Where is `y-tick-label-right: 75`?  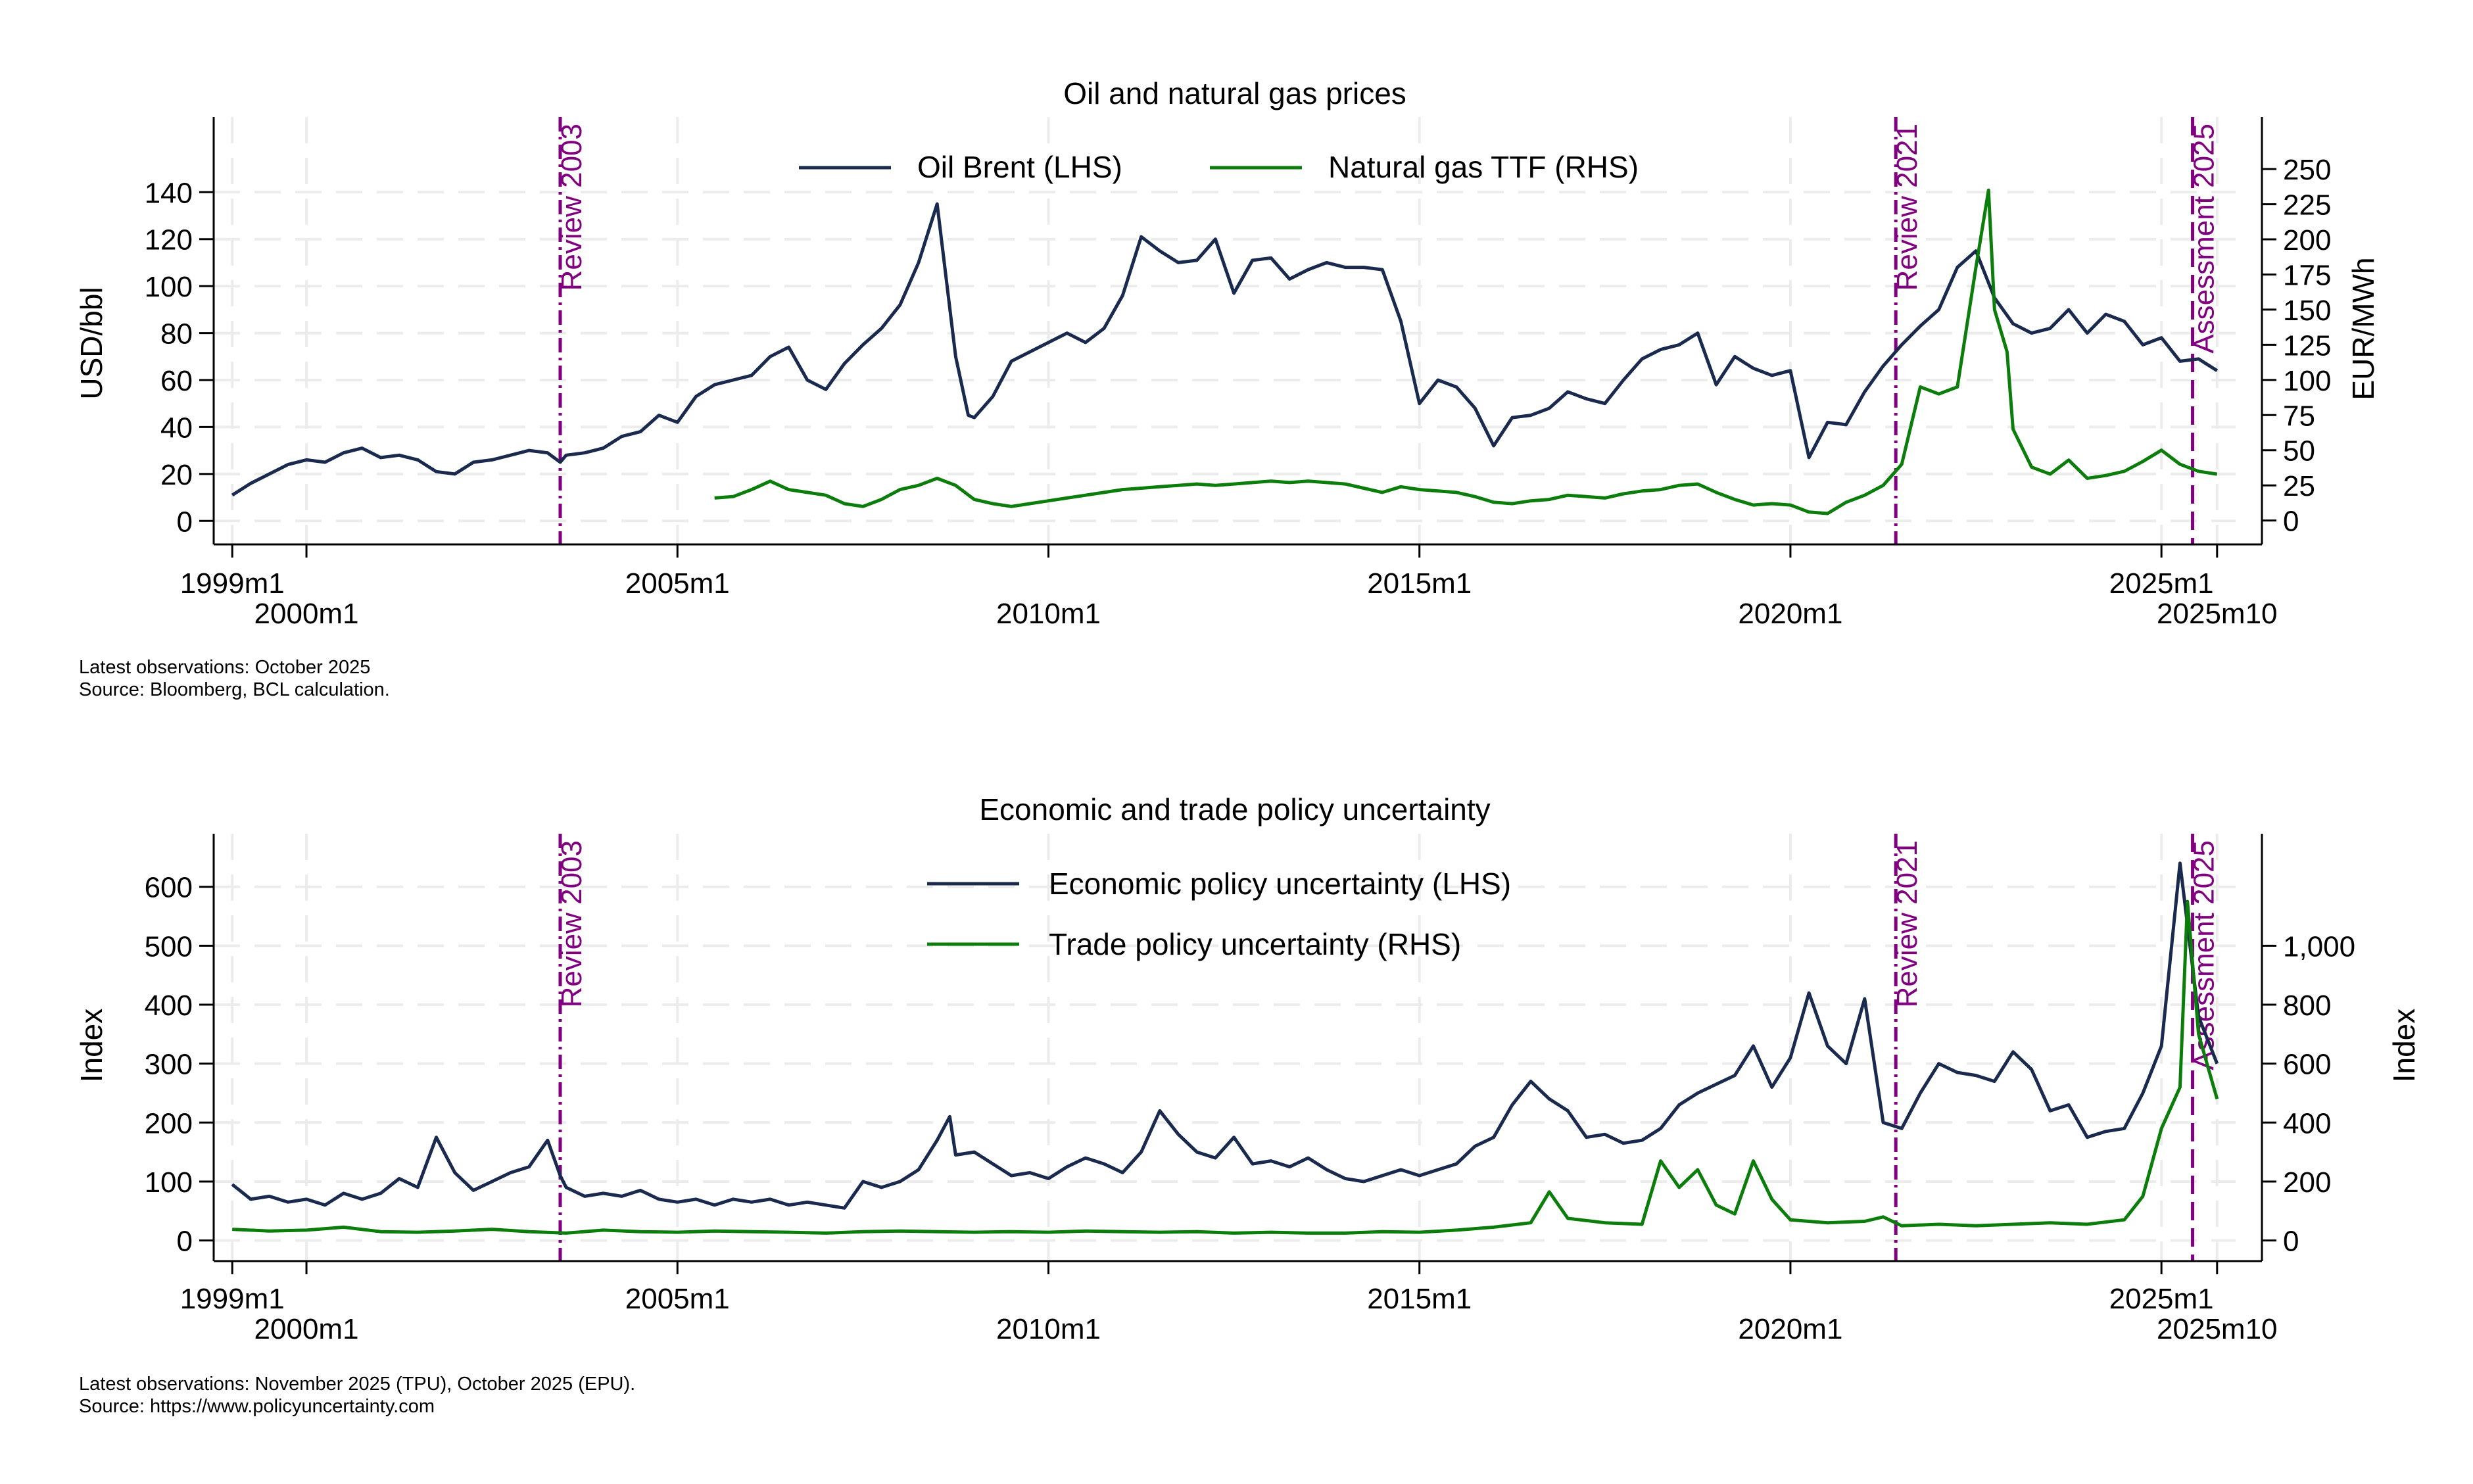
y-tick-label-right: 75 is located at coordinates (2299, 416).